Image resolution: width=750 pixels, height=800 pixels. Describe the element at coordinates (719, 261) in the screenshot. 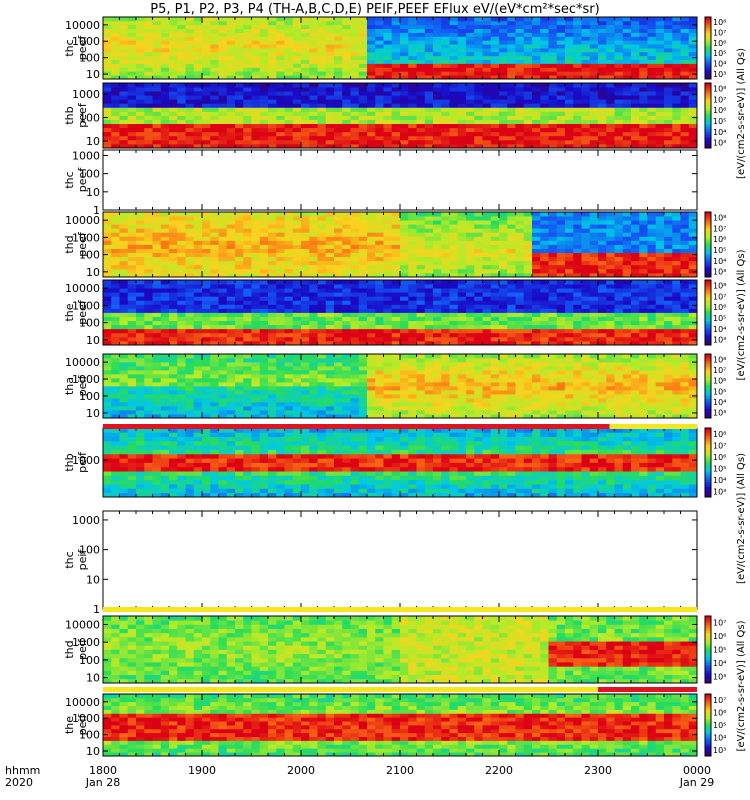

I see `colorbar-tick-label: 10⁴` at that location.